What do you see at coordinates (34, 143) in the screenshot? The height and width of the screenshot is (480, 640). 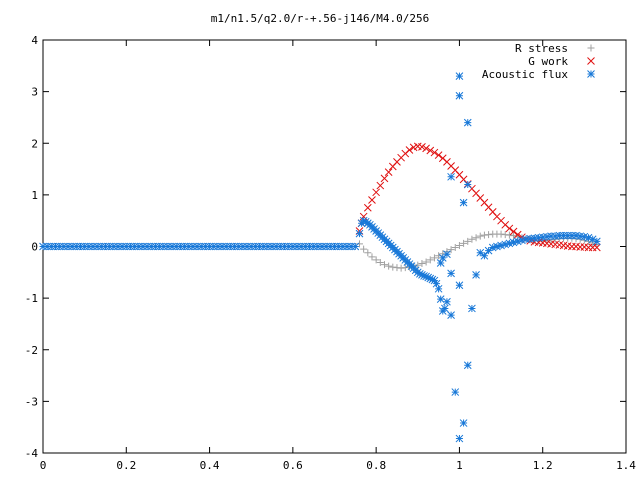 I see `y-tick-label: 2` at bounding box center [34, 143].